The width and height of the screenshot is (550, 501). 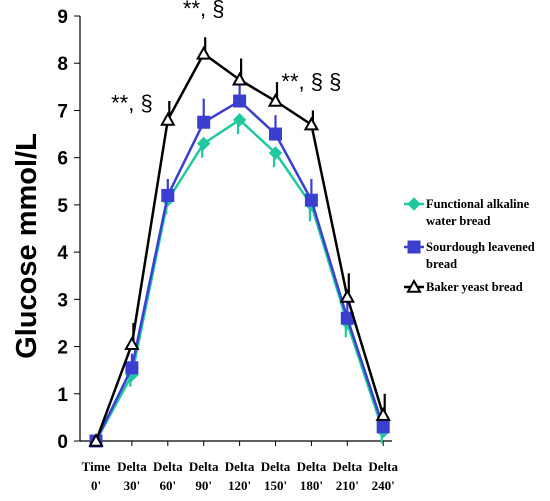 What do you see at coordinates (62, 206) in the screenshot?
I see `y-tick-label: 5` at bounding box center [62, 206].